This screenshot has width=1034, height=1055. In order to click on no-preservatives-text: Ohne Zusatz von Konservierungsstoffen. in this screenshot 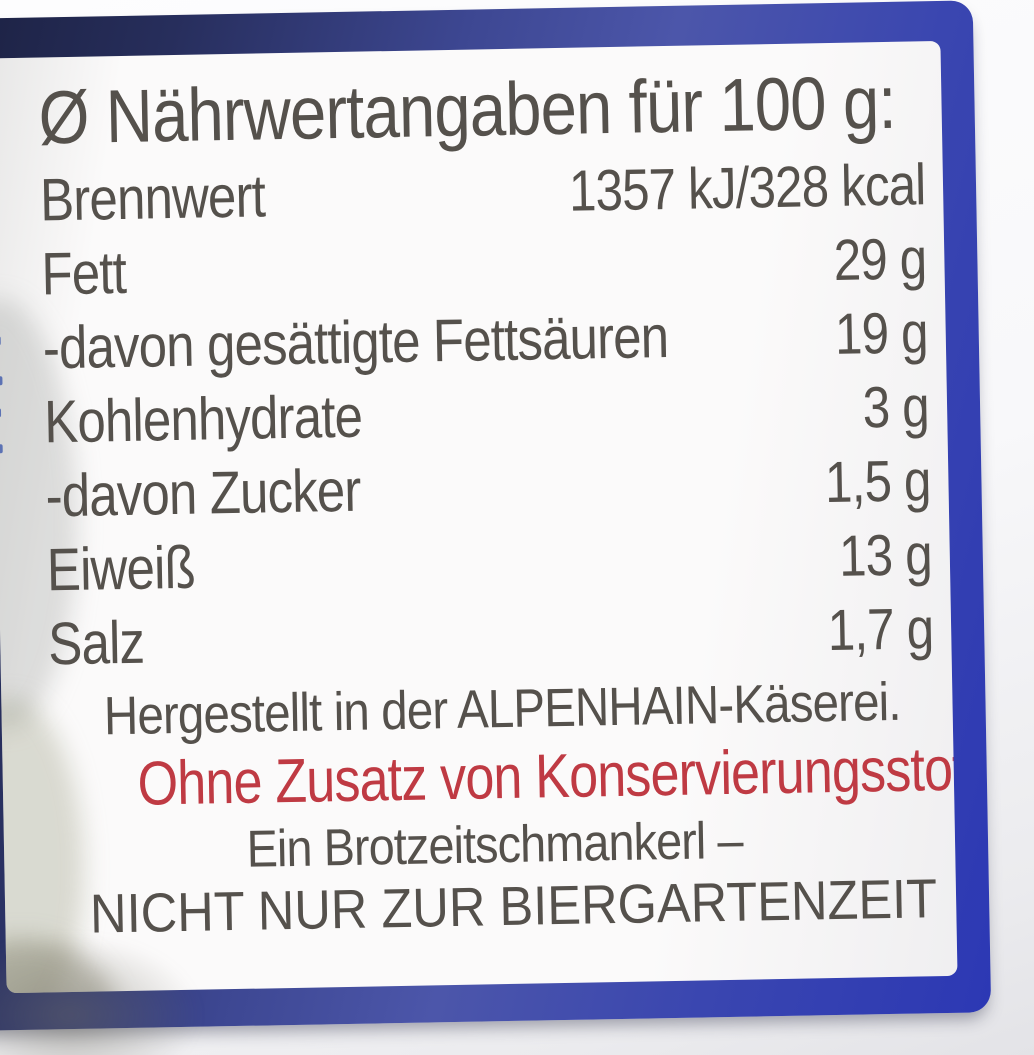, I will do `click(547, 776)`.